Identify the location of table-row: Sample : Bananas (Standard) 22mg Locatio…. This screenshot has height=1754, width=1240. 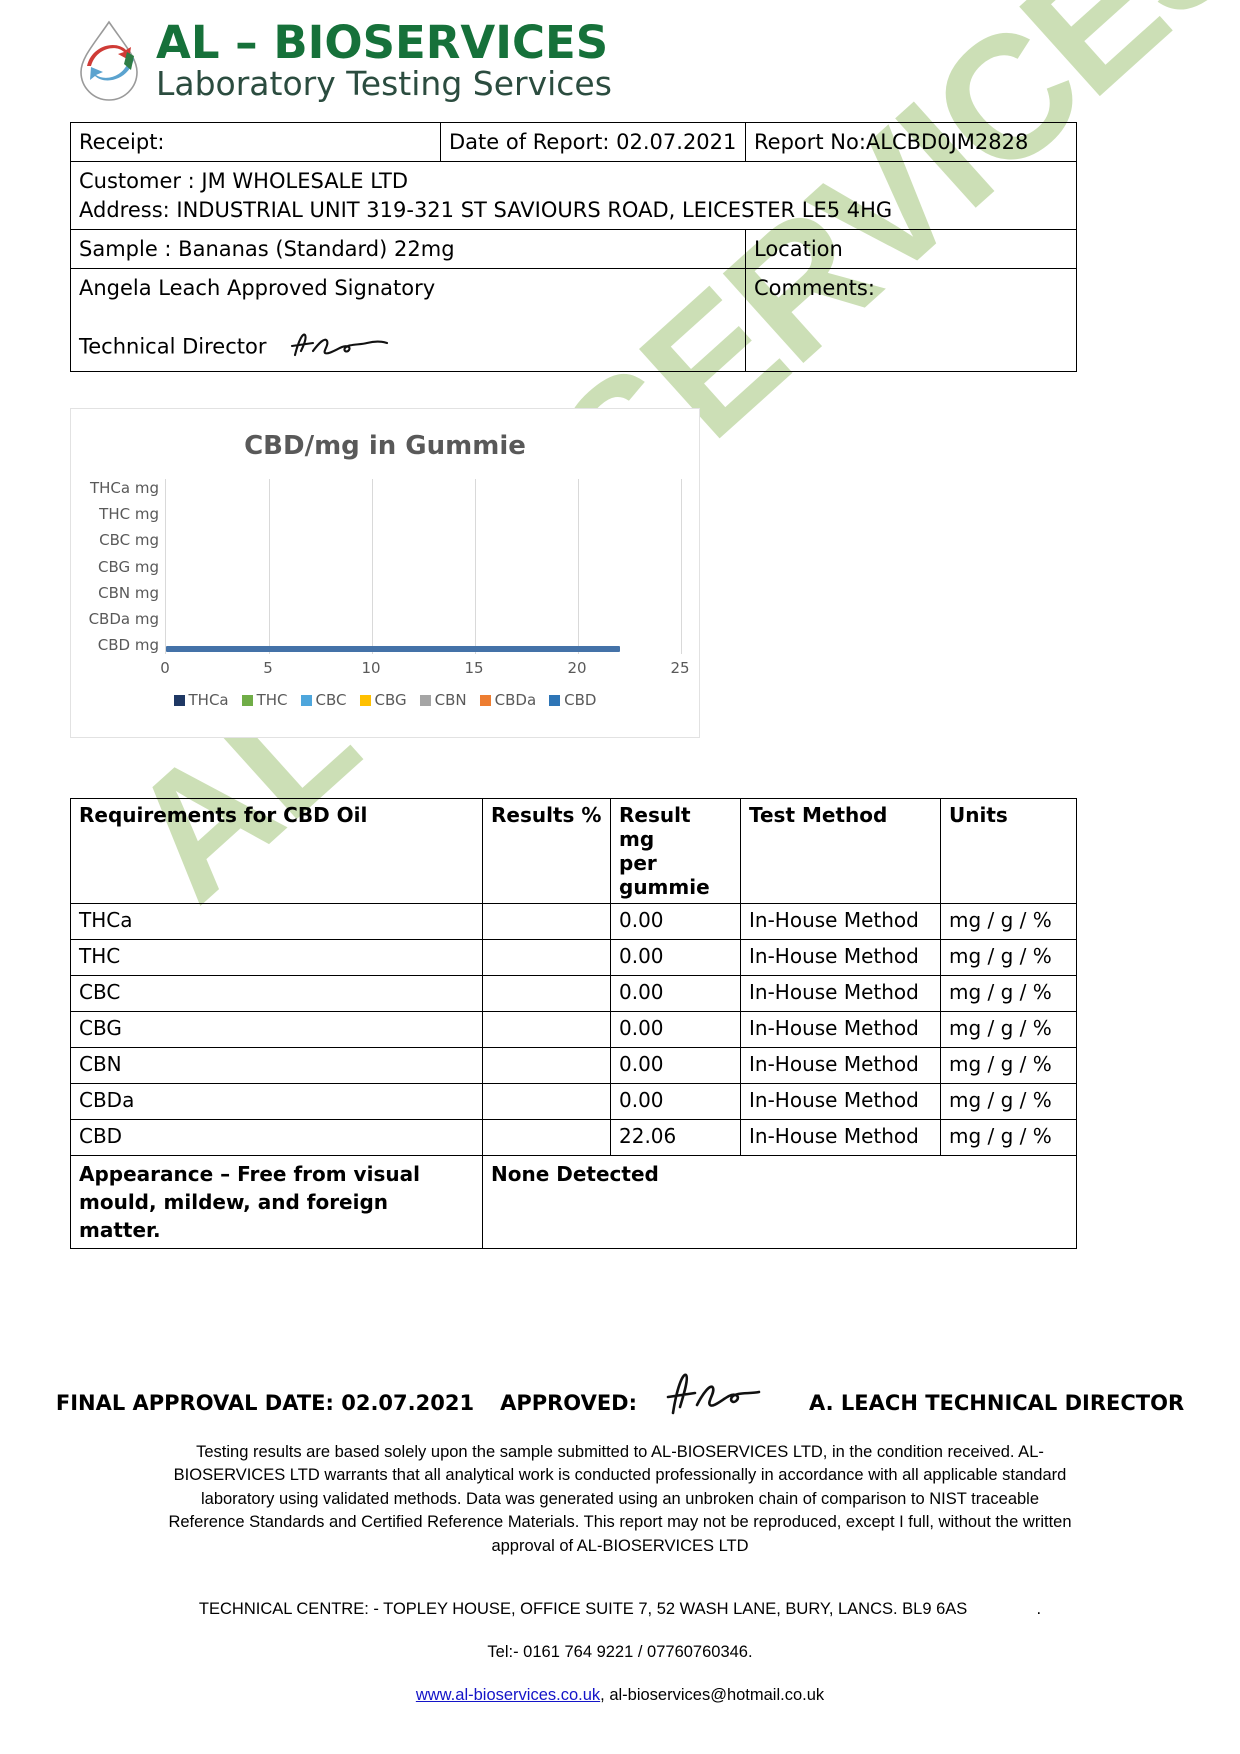
(573, 249).